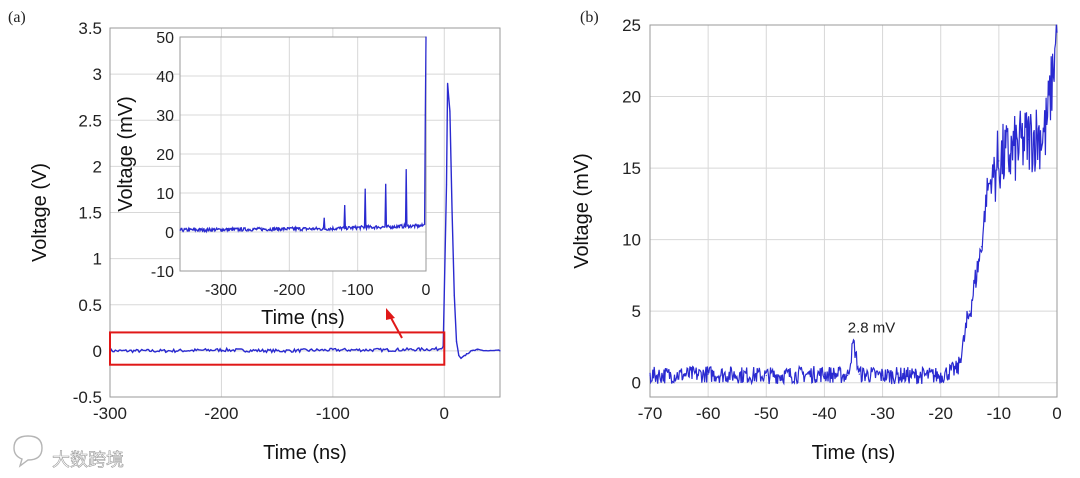  What do you see at coordinates (708, 413) in the screenshot?
I see `x-tick-label: -60` at bounding box center [708, 413].